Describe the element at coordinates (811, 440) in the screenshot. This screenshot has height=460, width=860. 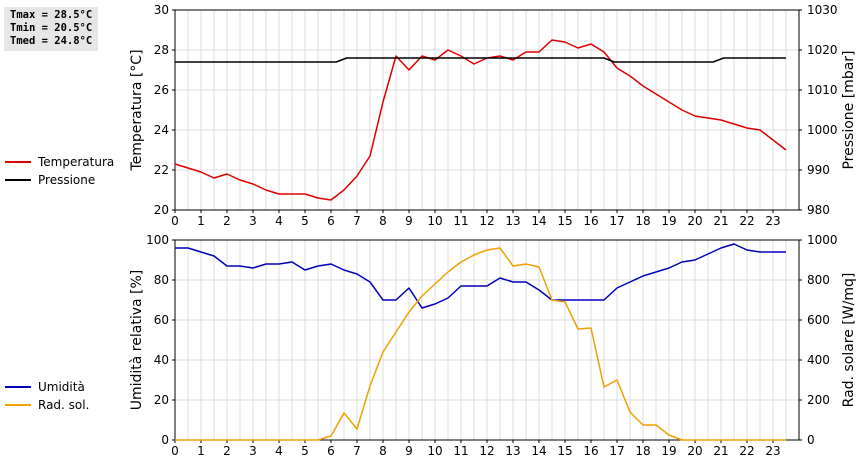
I see `y-right-tick-label: 0` at that location.